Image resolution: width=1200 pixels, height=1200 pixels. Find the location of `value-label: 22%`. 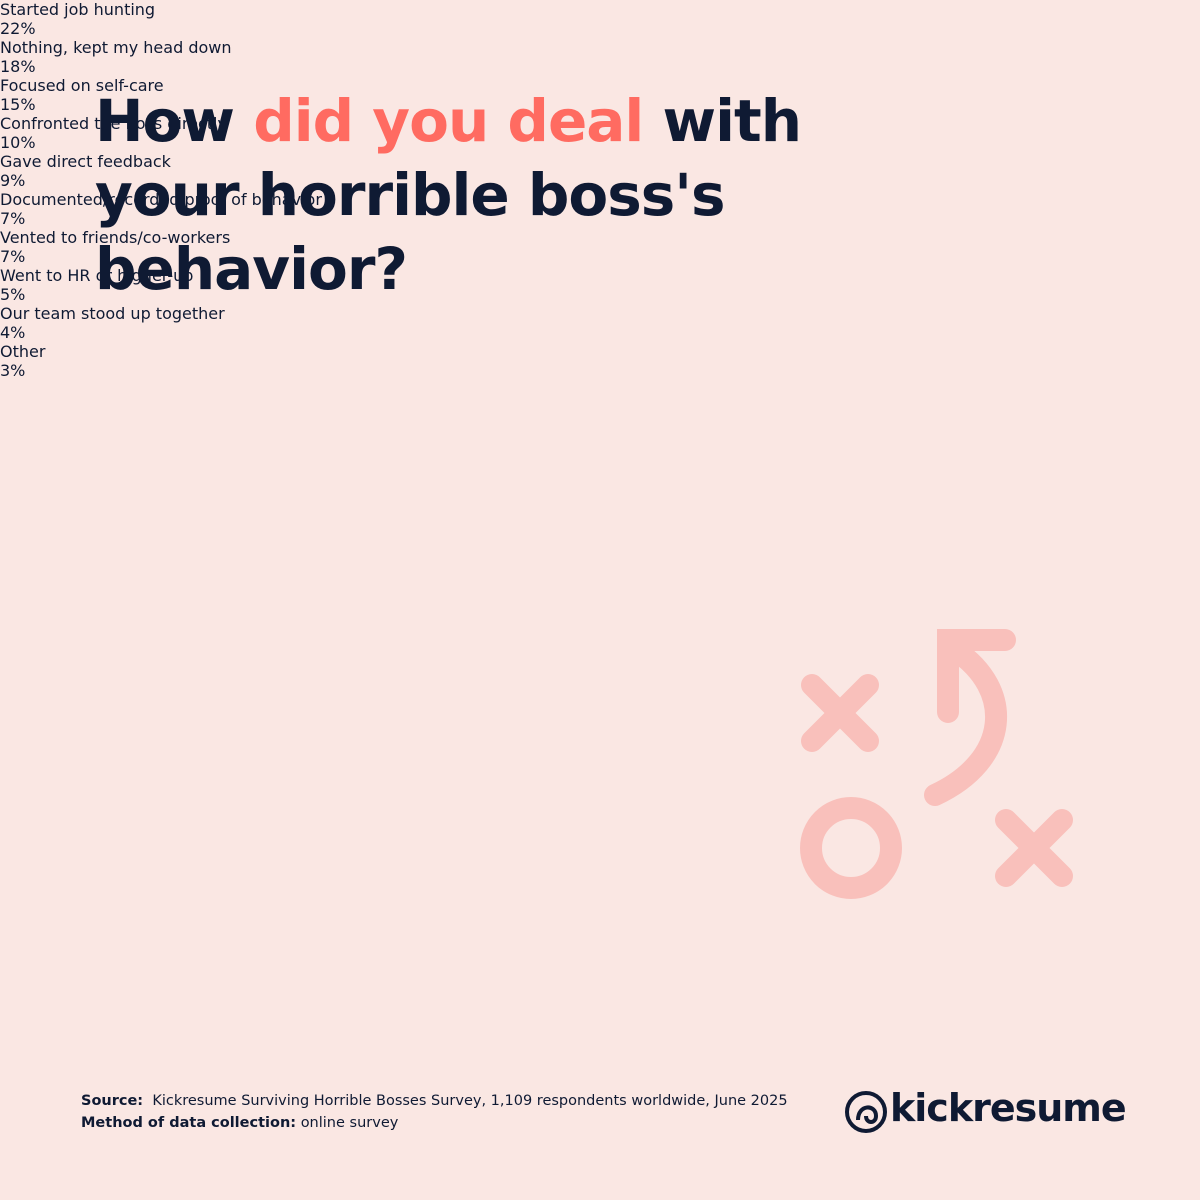

value-label: 22% is located at coordinates (18, 28).